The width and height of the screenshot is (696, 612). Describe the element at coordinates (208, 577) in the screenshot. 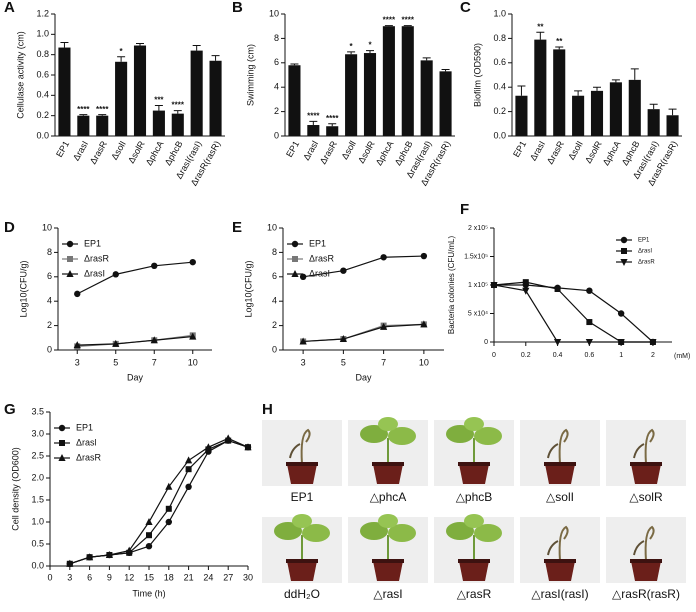

I see `x-tick-label: 24` at that location.